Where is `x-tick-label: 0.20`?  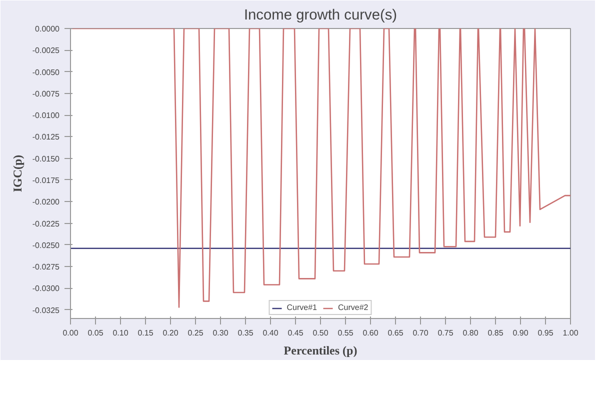 x-tick-label: 0.20 is located at coordinates (170, 333).